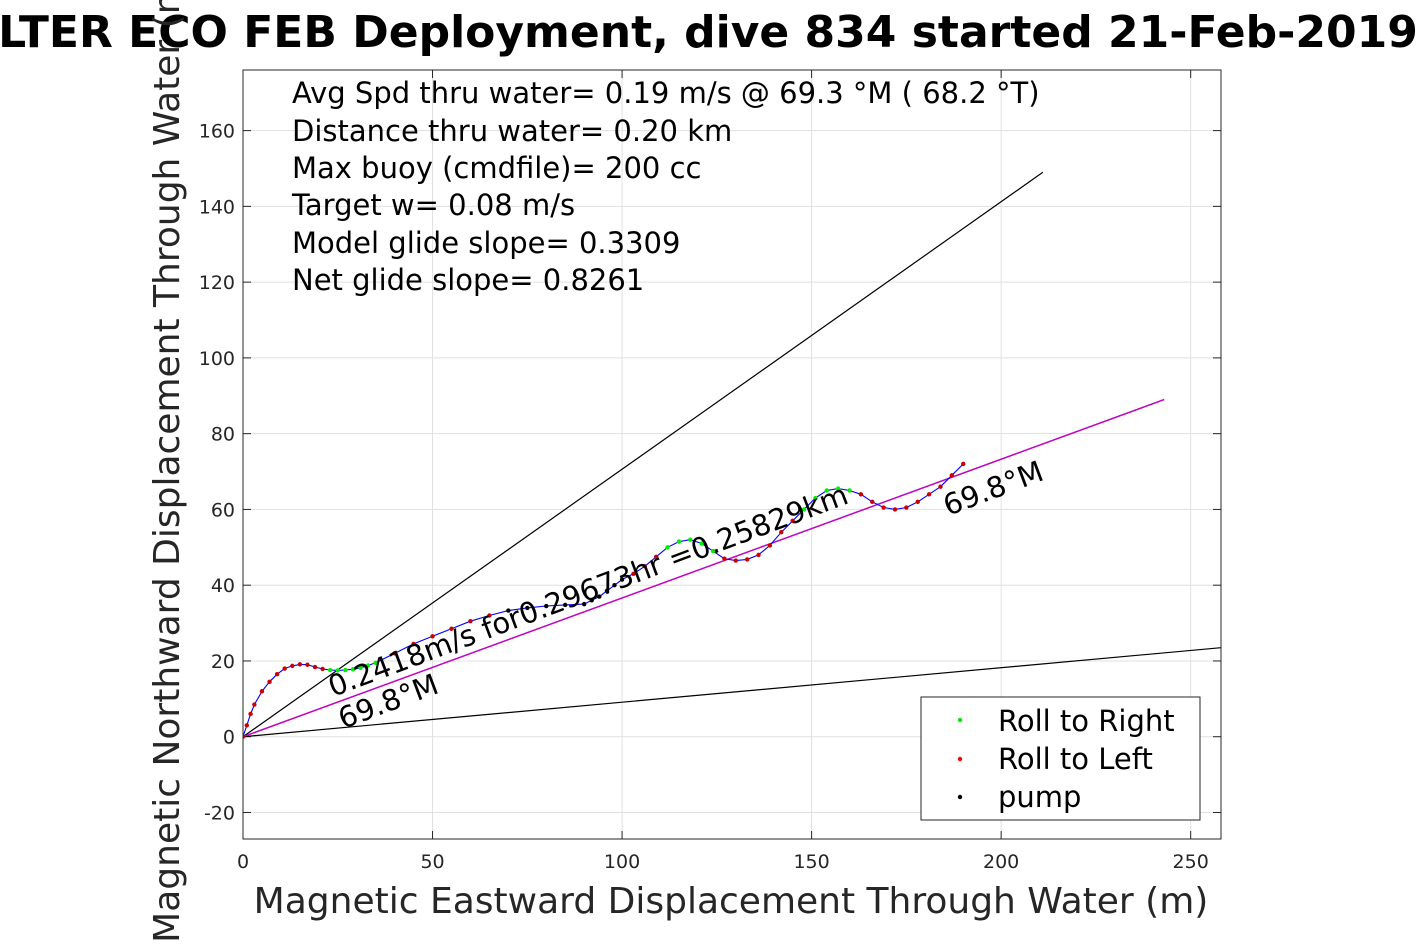  I want to click on y-tick-label: 20, so click(223, 662).